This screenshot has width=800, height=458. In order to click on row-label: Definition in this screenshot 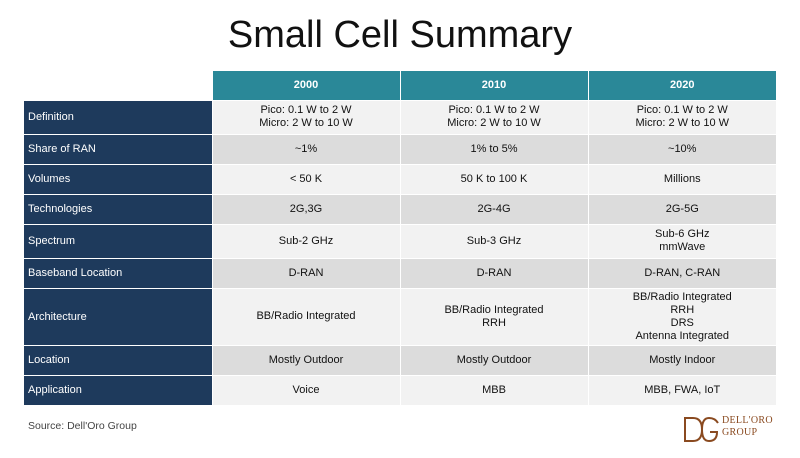, I will do `click(118, 117)`.